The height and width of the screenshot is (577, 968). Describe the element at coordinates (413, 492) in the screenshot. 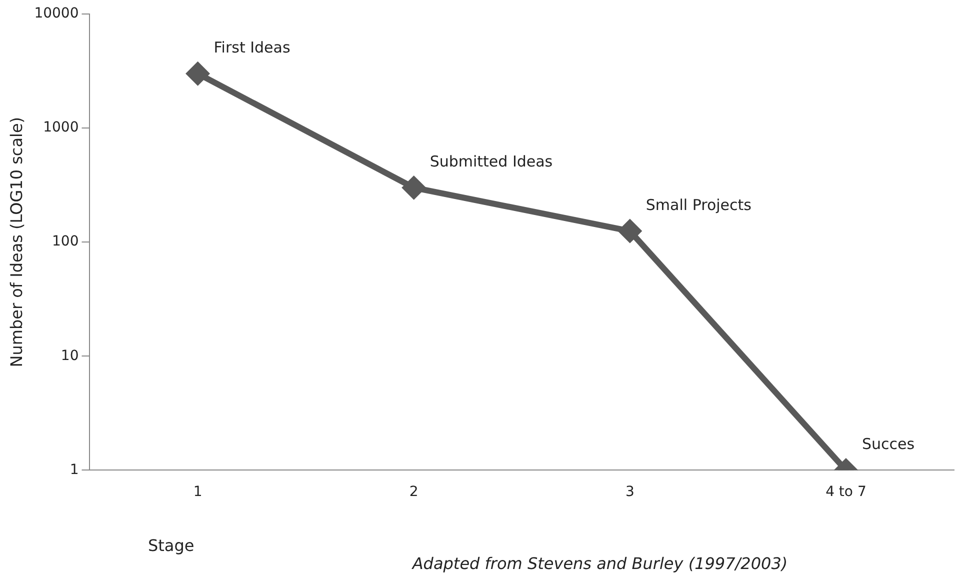

I see `x-tick-label: 2` at that location.